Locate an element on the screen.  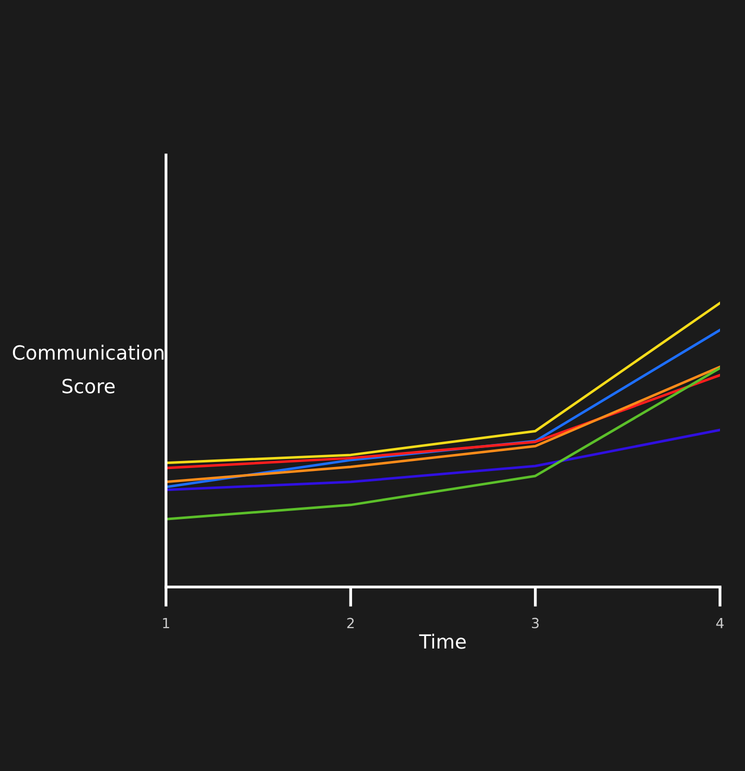
x-tick-label: 3 is located at coordinates (535, 623).